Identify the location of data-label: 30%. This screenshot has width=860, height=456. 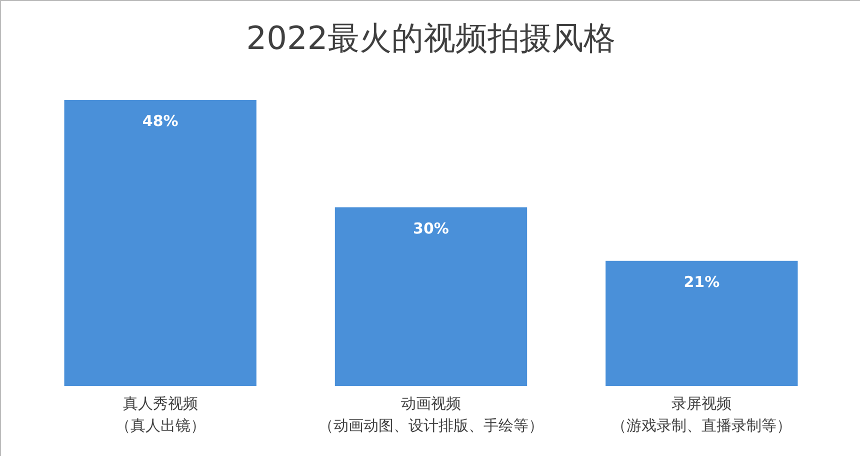
(431, 228).